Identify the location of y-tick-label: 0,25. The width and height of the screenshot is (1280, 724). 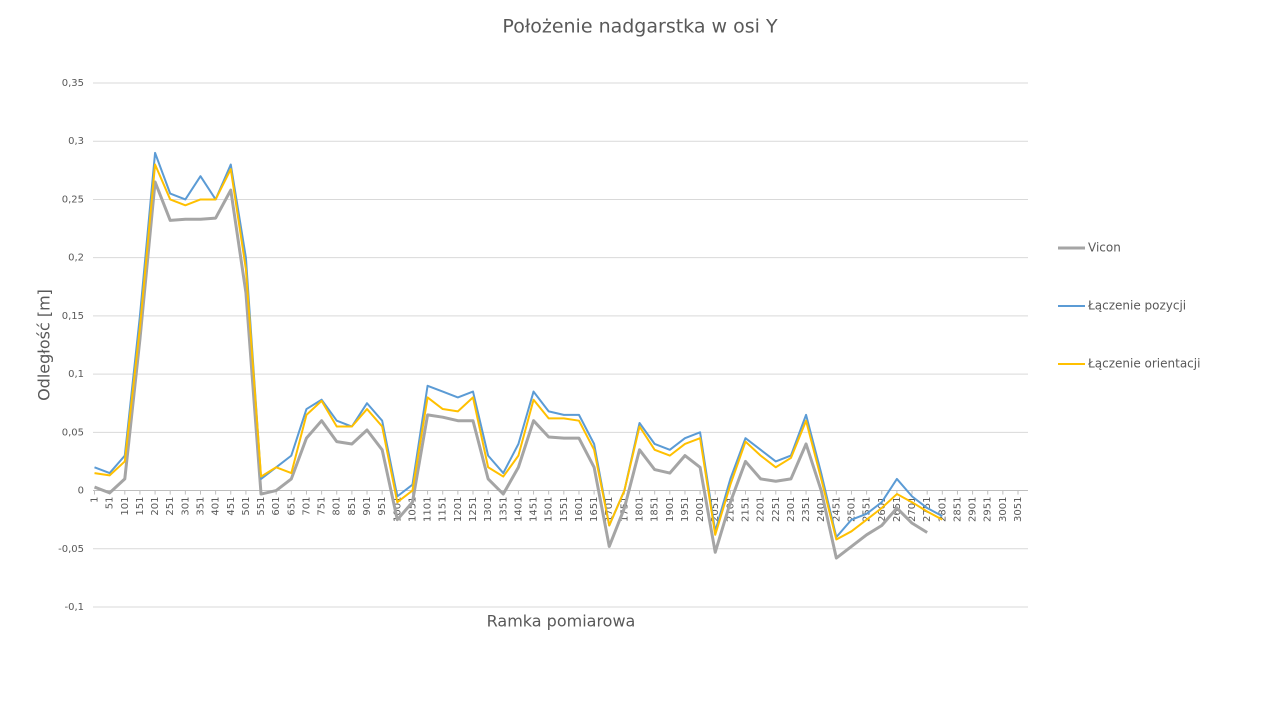
(73, 199).